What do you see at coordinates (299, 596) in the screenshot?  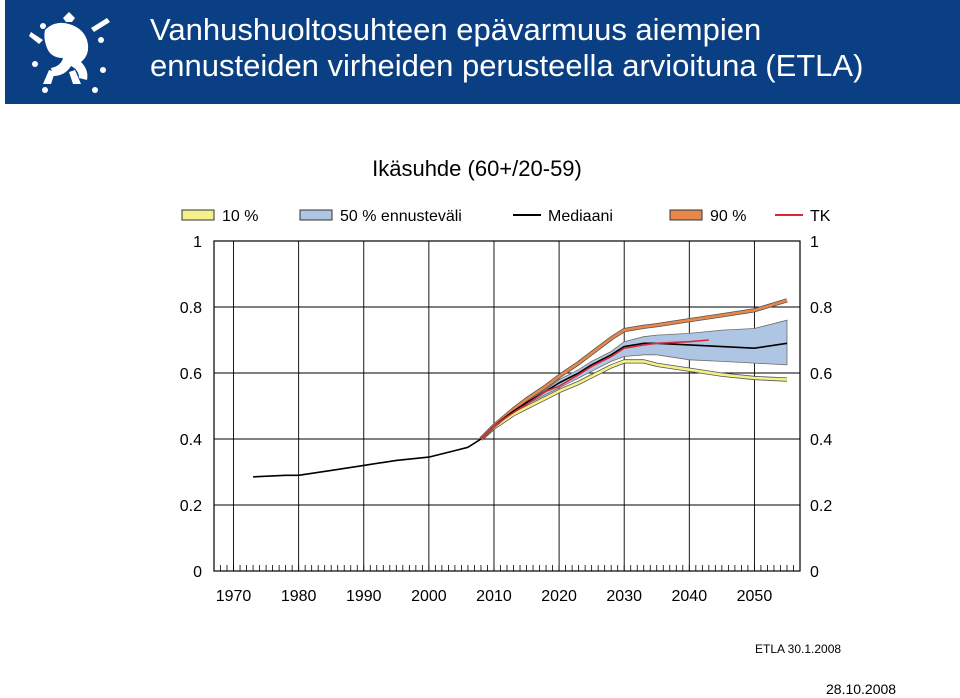 I see `x-tick-label: 1980` at bounding box center [299, 596].